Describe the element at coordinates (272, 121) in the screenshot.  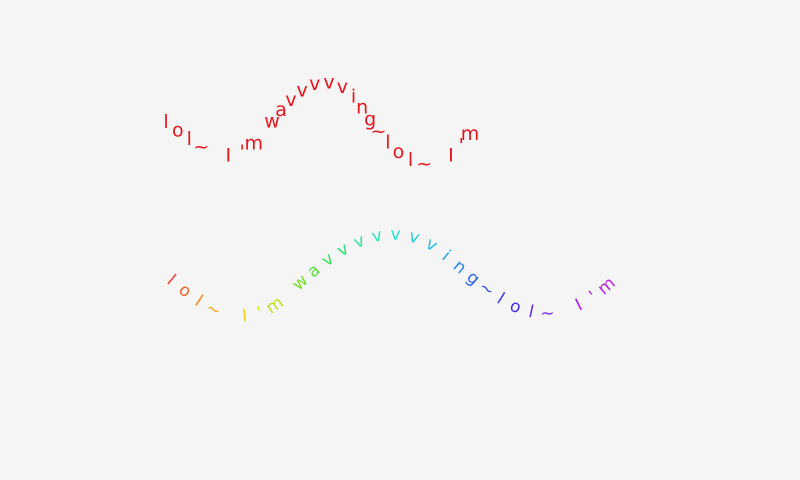
I see `wave-letter: w` at that location.